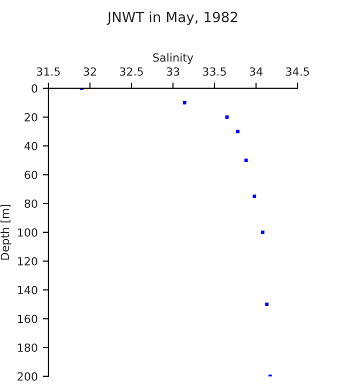 The height and width of the screenshot is (384, 346). What do you see at coordinates (6, 232) in the screenshot?
I see `y-axis-title: Depth [m]` at bounding box center [6, 232].